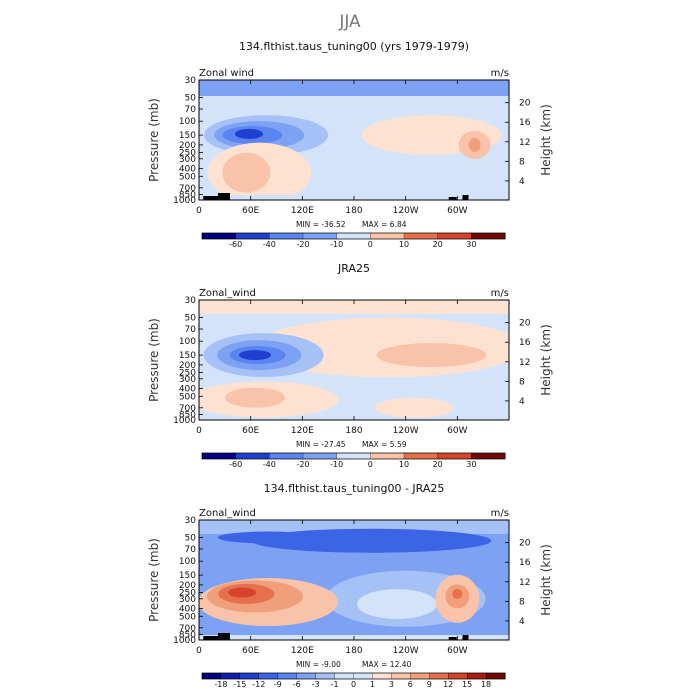 The height and width of the screenshot is (700, 700). I want to click on variable-label: Zonal_wind, so click(227, 513).